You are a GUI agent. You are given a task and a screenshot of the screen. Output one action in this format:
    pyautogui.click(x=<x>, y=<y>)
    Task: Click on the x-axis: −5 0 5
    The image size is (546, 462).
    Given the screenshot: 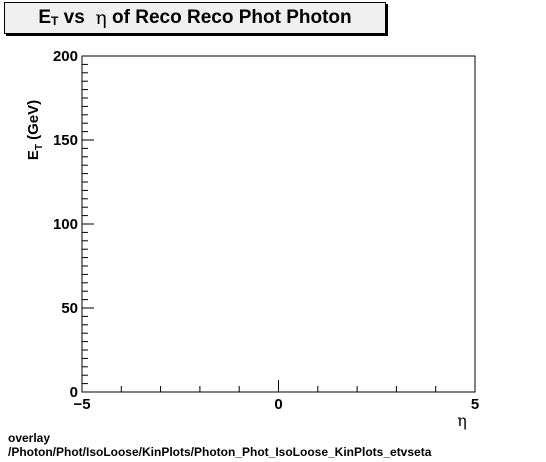 What is the action you would take?
    pyautogui.click(x=276, y=396)
    